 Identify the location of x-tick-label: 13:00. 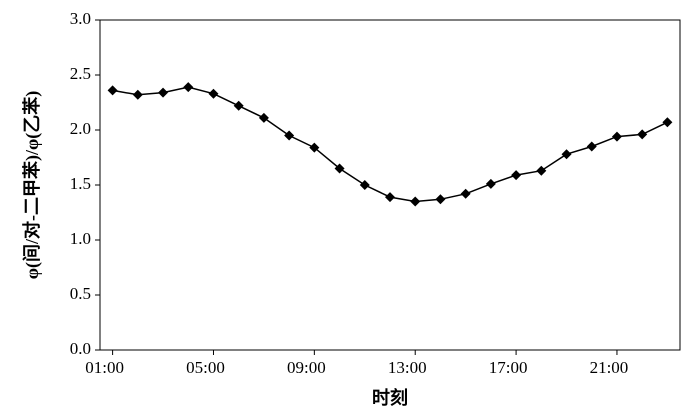
(407, 367).